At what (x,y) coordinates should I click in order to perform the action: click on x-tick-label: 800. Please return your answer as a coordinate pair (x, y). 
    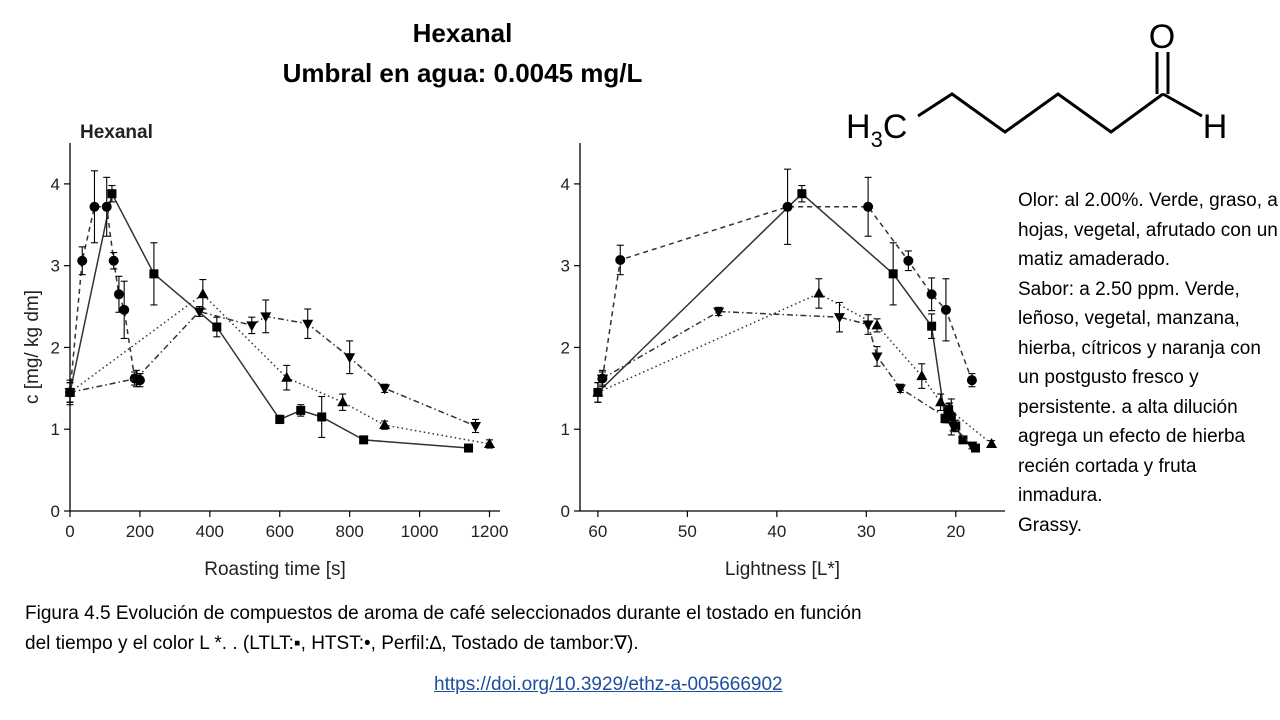
    Looking at the image, I should click on (349, 531).